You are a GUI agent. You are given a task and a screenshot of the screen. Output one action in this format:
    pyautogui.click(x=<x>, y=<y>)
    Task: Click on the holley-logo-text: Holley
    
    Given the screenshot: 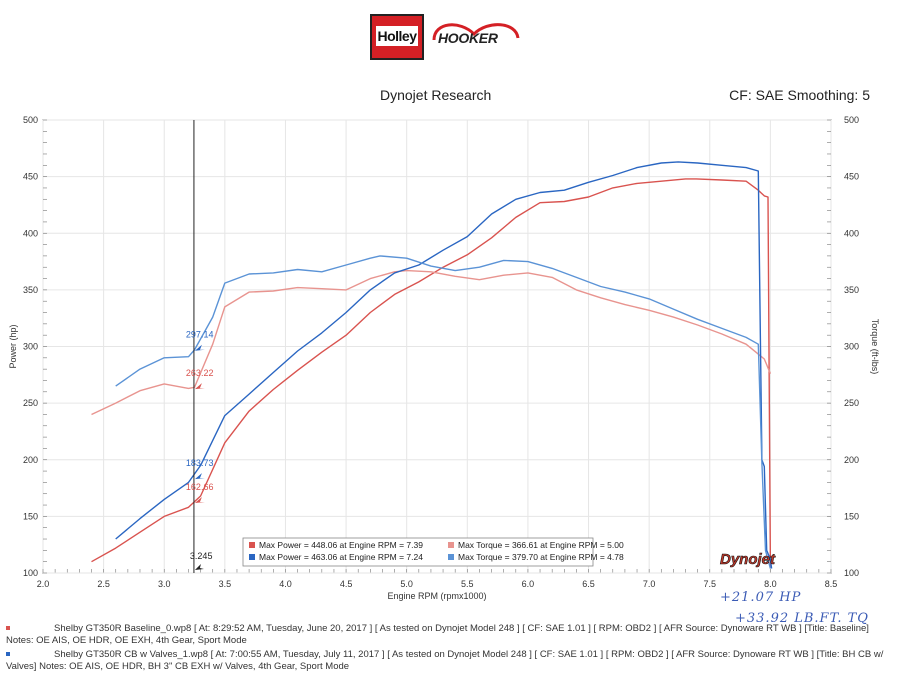 What is the action you would take?
    pyautogui.click(x=397, y=36)
    